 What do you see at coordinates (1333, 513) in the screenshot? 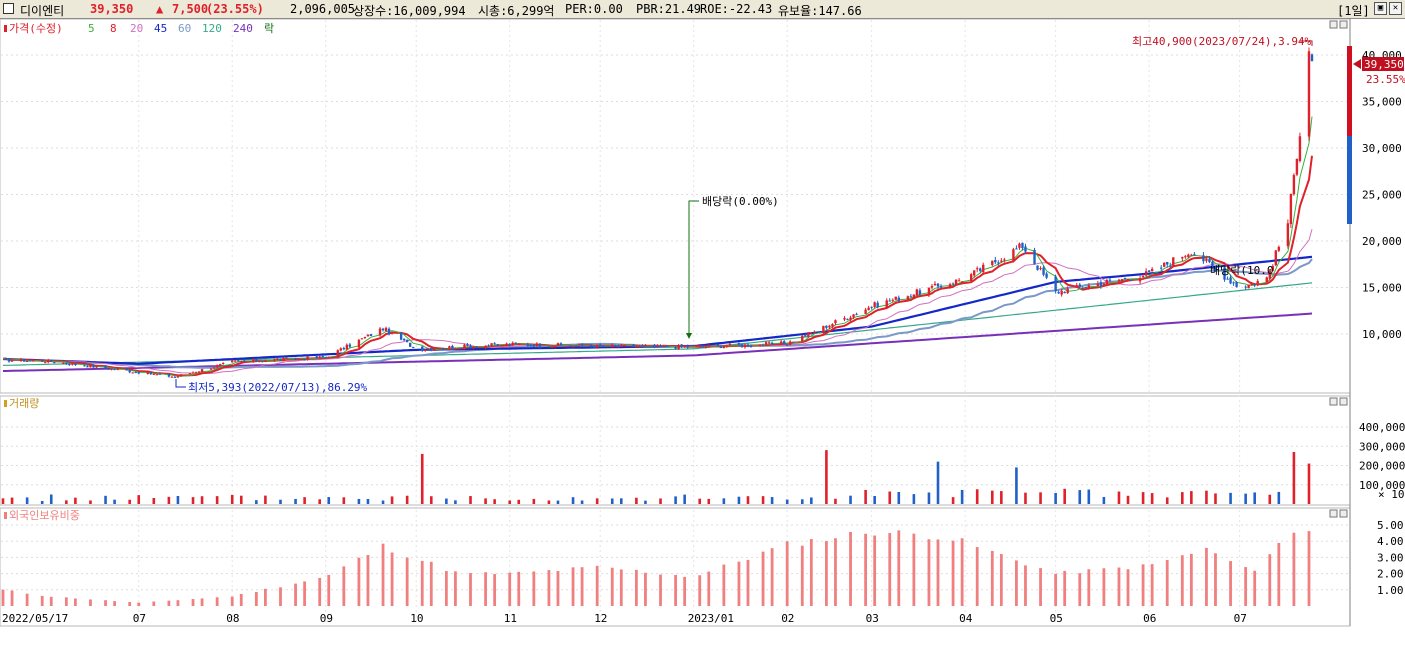
I see `foreign-panel-minimize-icon` at bounding box center [1333, 513].